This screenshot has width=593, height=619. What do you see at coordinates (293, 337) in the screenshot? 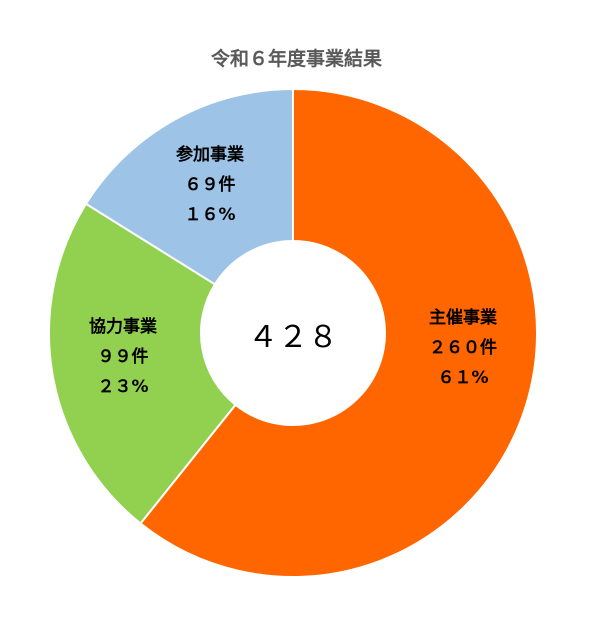
I see `center-total-label: ４２８` at bounding box center [293, 337].